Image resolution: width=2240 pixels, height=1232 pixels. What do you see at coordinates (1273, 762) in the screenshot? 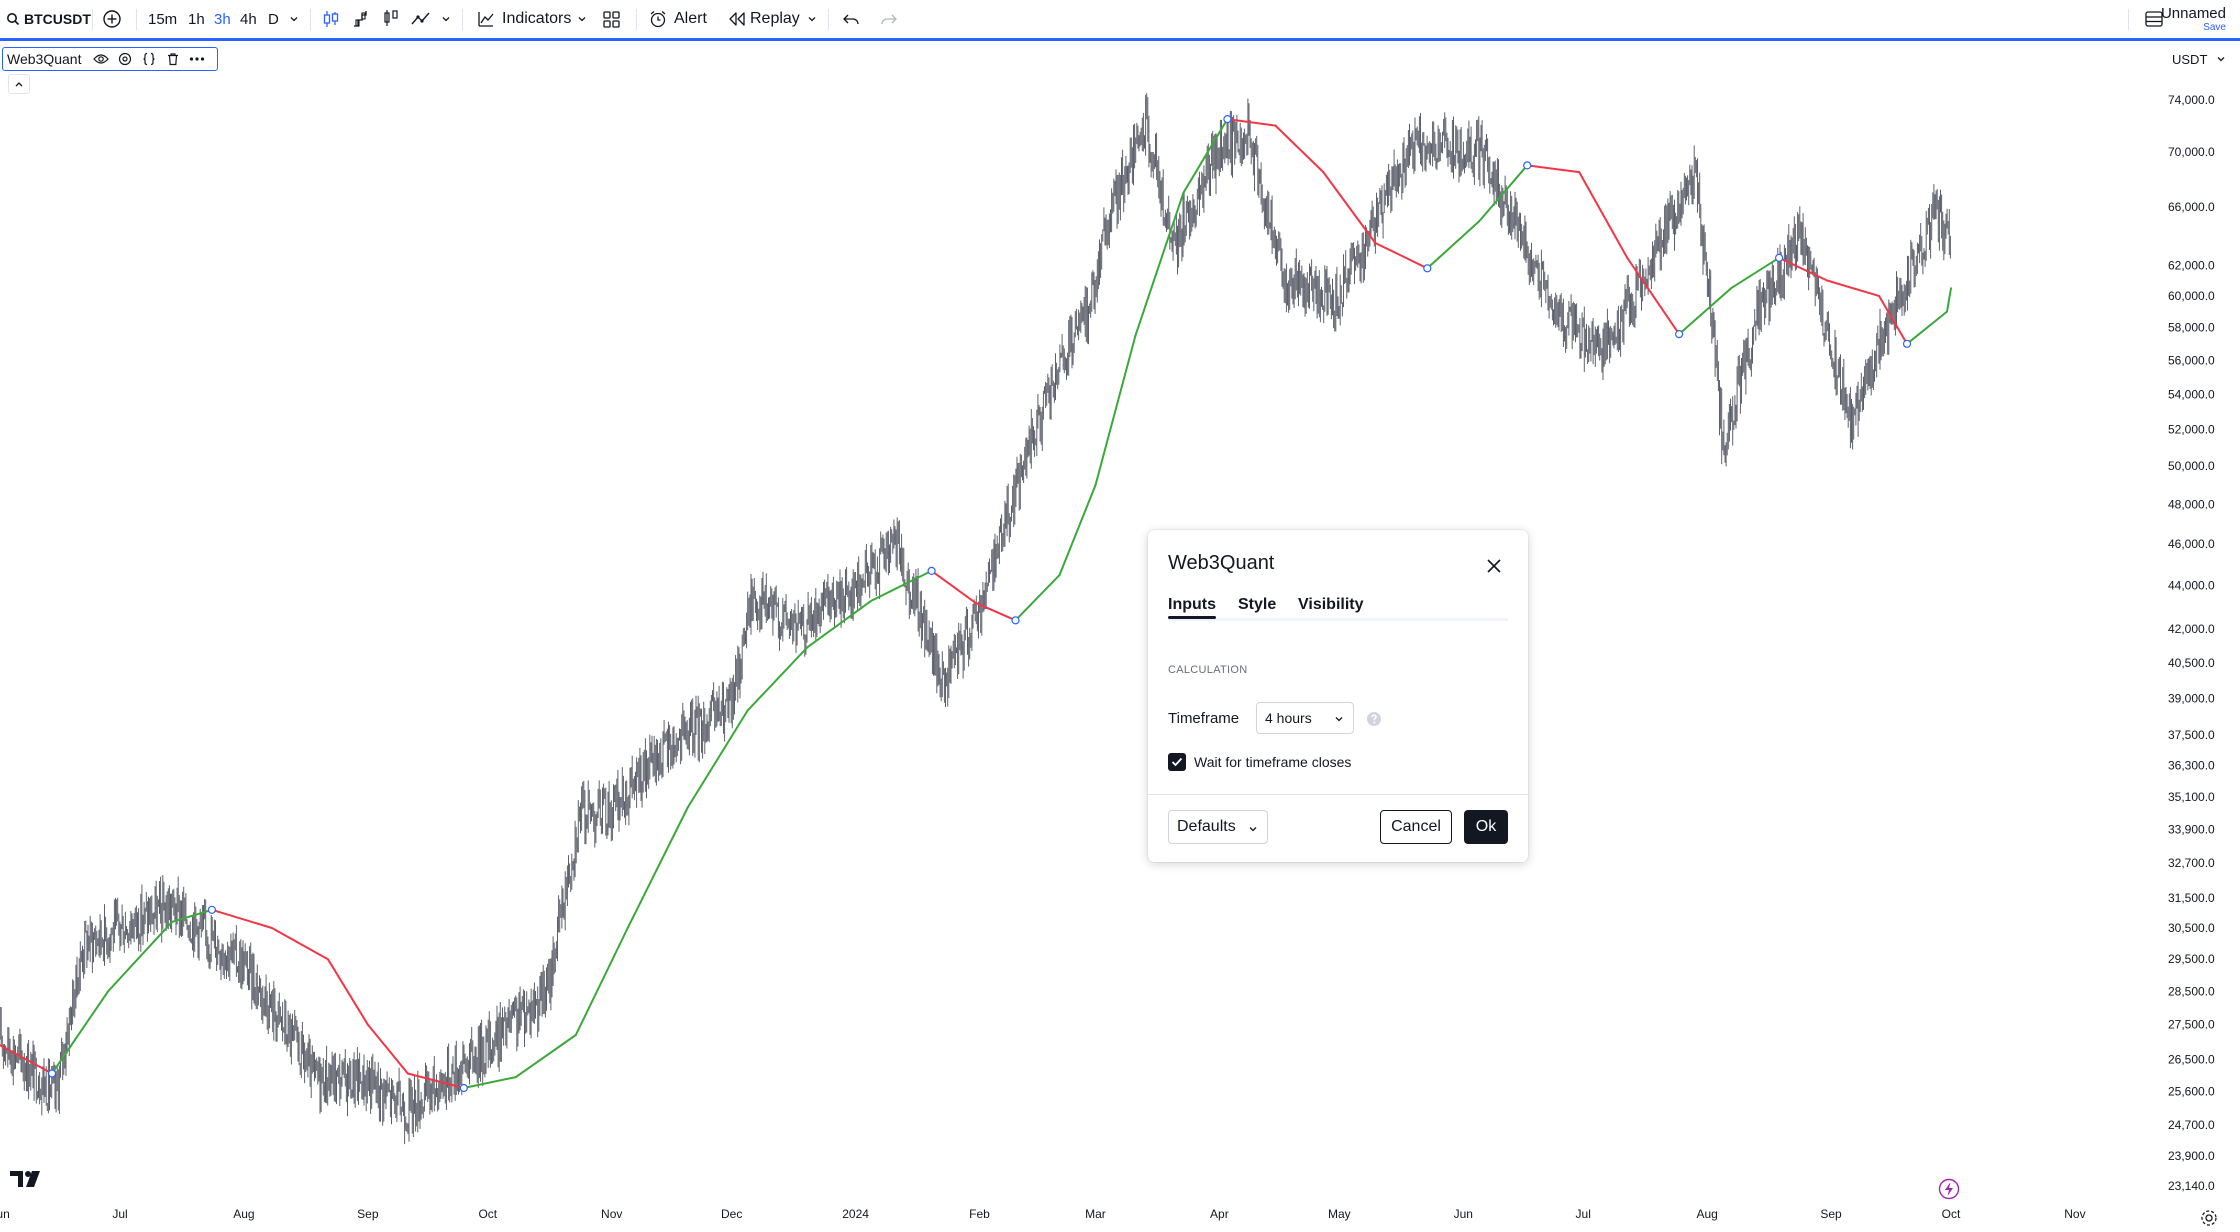
I see `wait-timeframe-label: Wait for timeframe closes` at bounding box center [1273, 762].